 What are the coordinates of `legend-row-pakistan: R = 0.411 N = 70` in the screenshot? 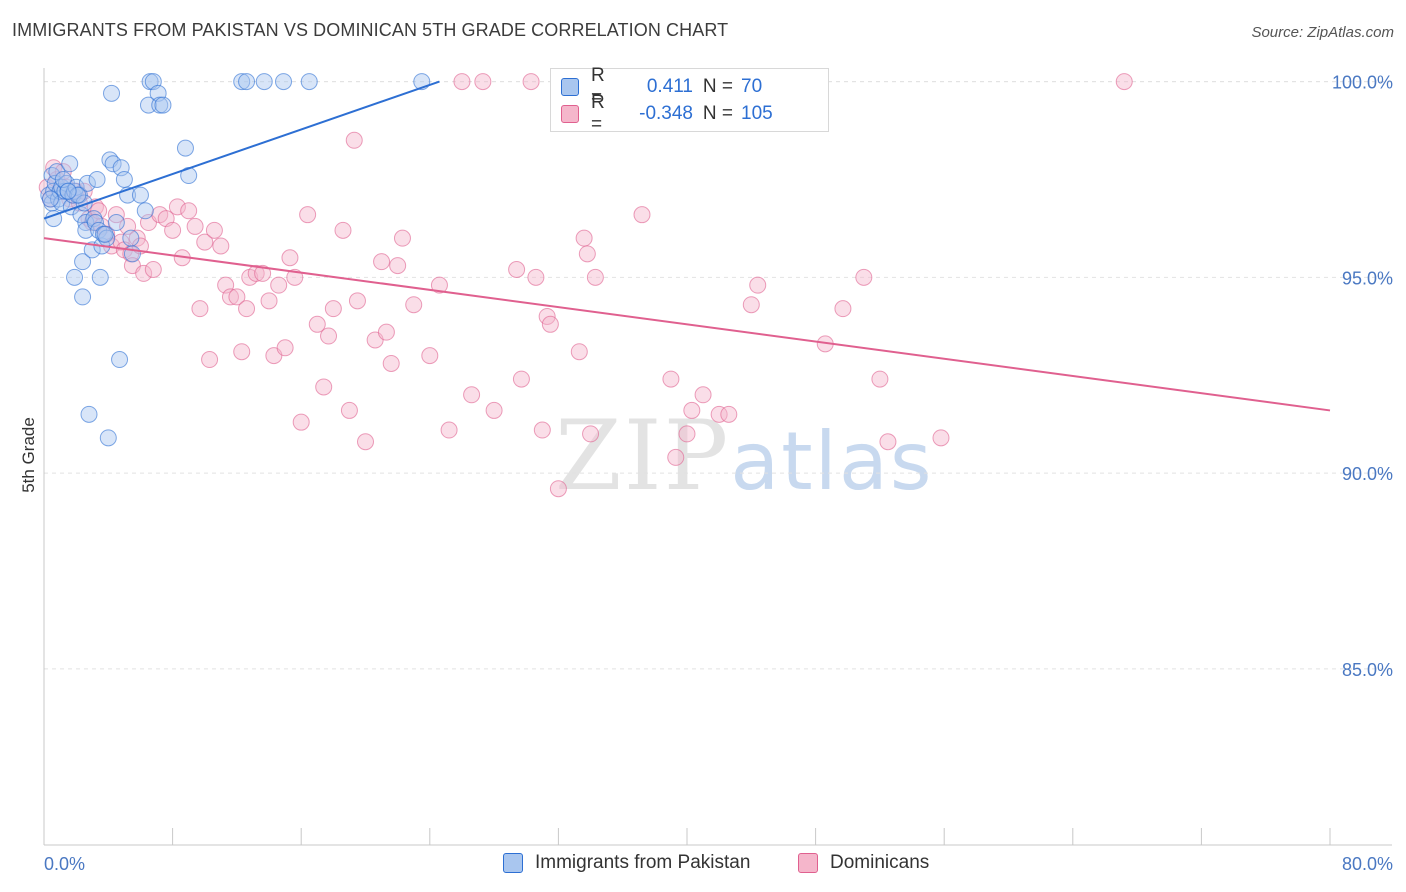 It's located at (676, 86).